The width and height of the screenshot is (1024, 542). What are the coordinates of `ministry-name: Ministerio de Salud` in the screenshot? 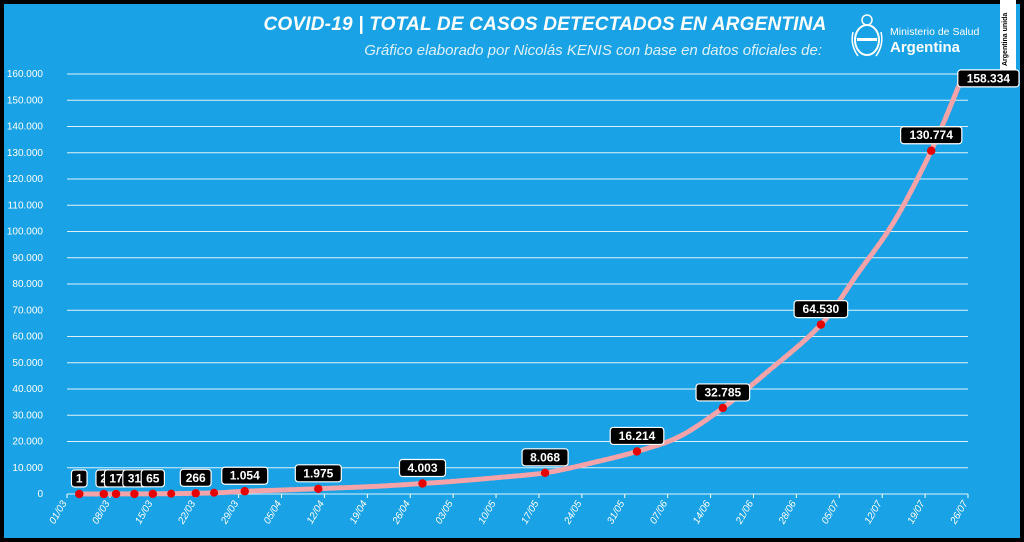 It's located at (935, 32).